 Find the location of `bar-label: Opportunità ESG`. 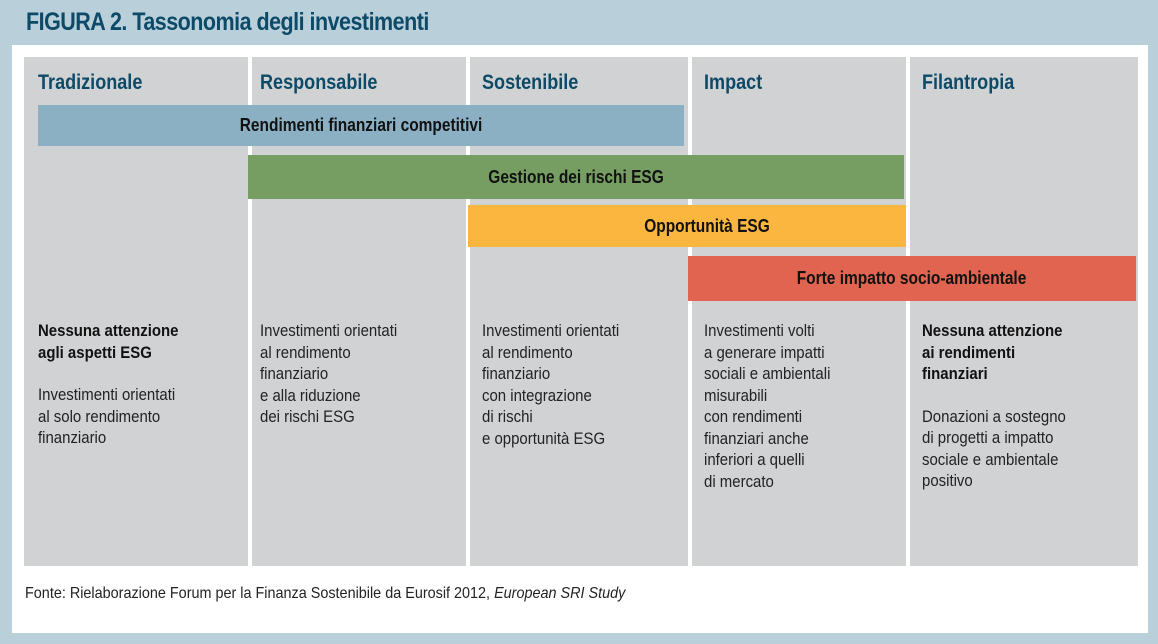

bar-label: Opportunità ESG is located at coordinates (707, 225).